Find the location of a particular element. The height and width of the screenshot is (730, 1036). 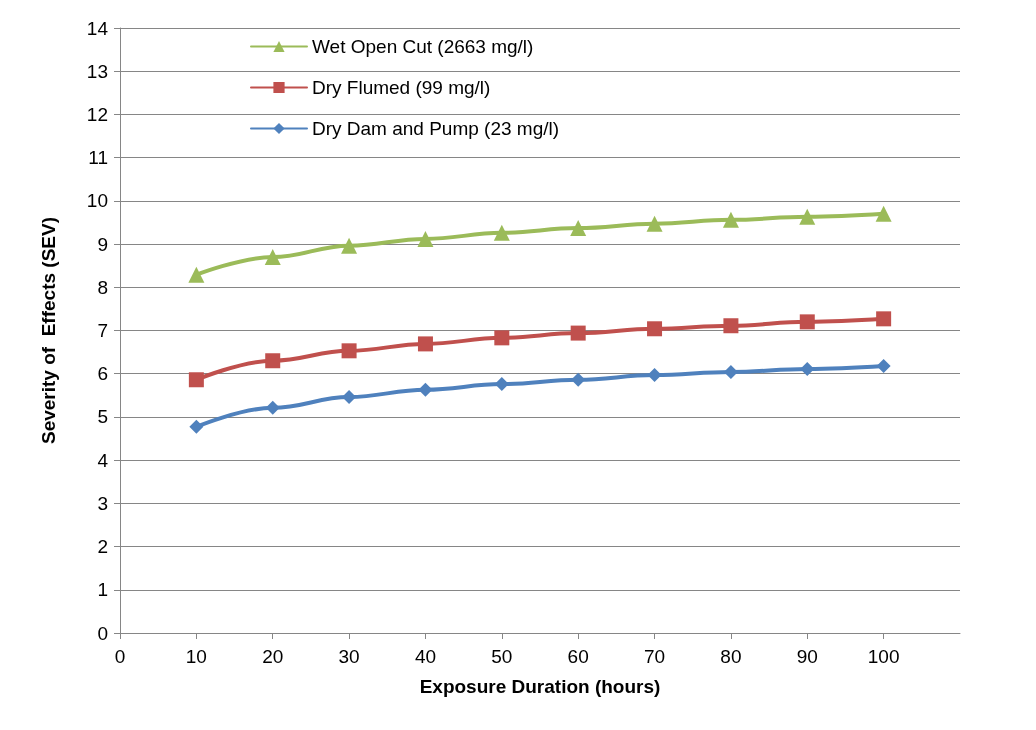

y-tick-label: 11 is located at coordinates (98, 158).